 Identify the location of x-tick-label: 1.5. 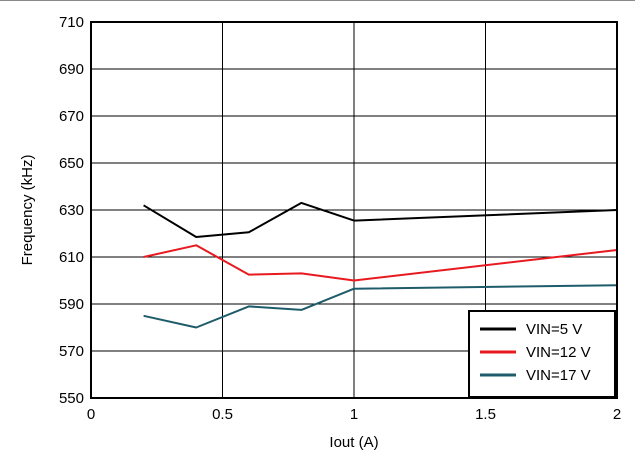
(485, 414).